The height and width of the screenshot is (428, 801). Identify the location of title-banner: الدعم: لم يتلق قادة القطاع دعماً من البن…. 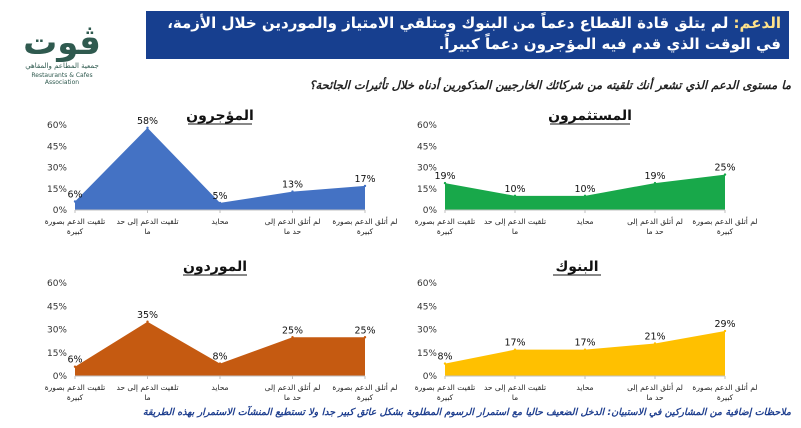
(467, 35).